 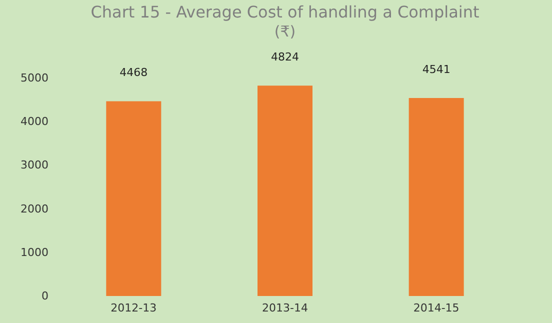 What do you see at coordinates (34, 252) in the screenshot?
I see `y-tick-label: 1000` at bounding box center [34, 252].